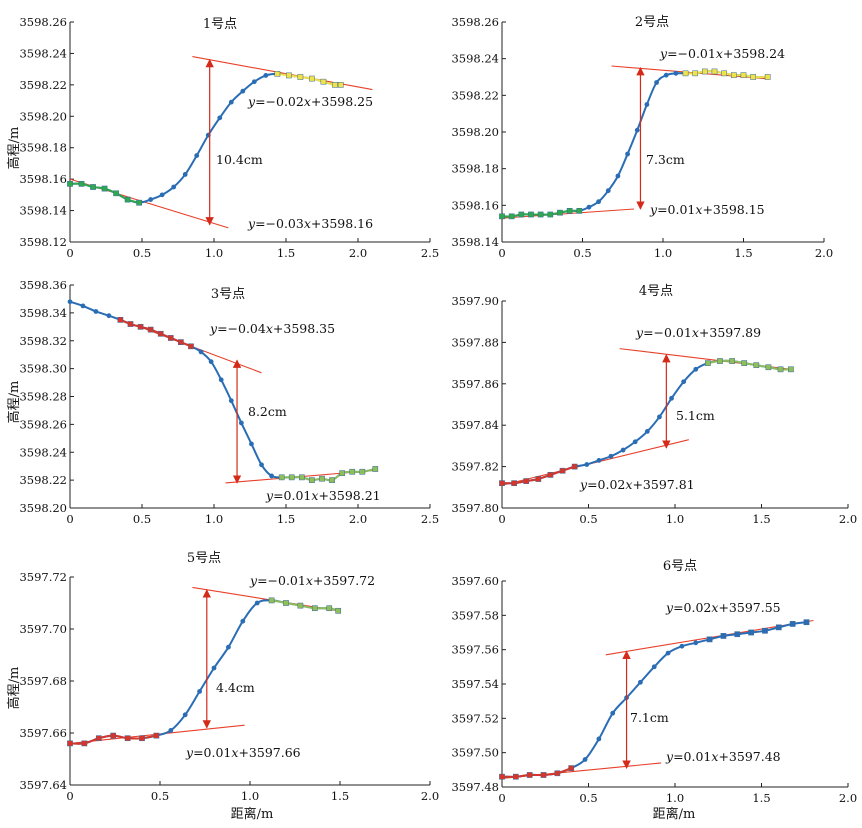 This screenshot has height=828, width=862. What do you see at coordinates (43, 313) in the screenshot?
I see `y-tick-label: 3598.34` at bounding box center [43, 313].